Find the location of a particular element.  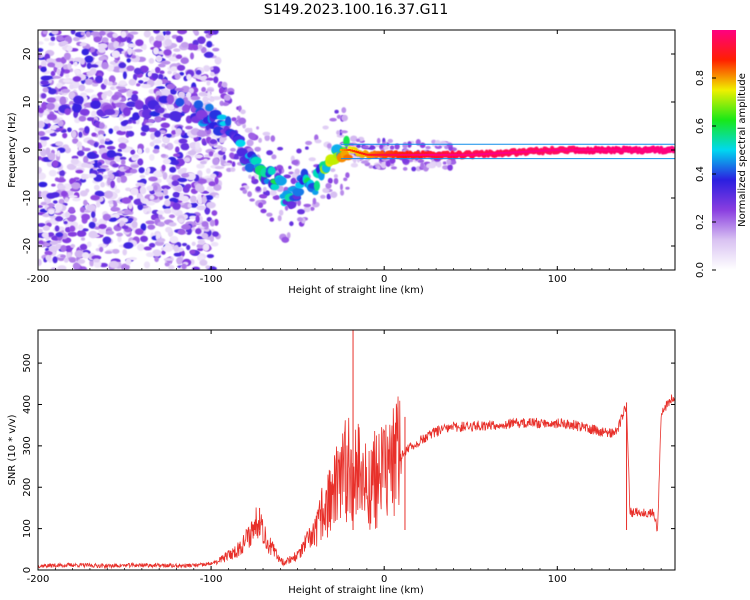

colorbar-strip is located at coordinates (724, 150).